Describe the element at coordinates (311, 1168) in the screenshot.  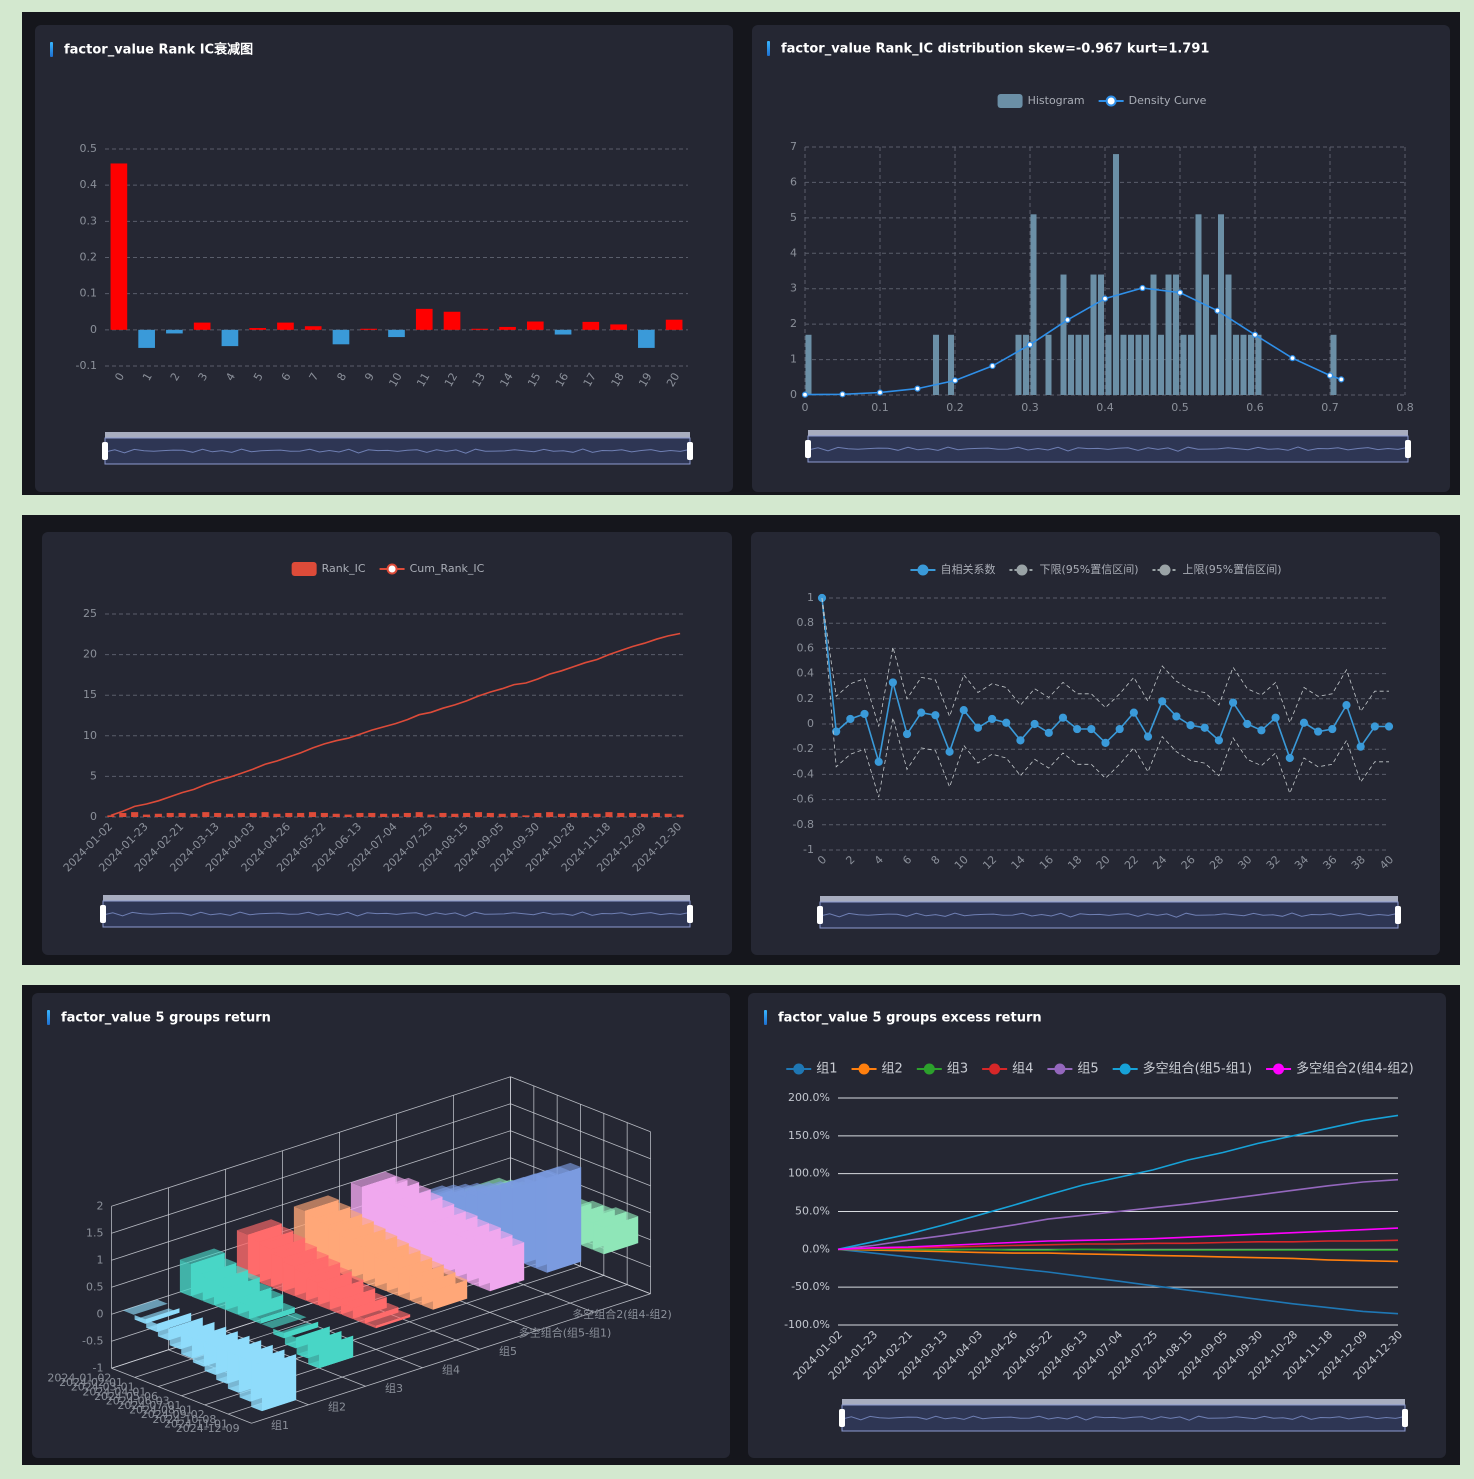
I see `grid-line` at that location.